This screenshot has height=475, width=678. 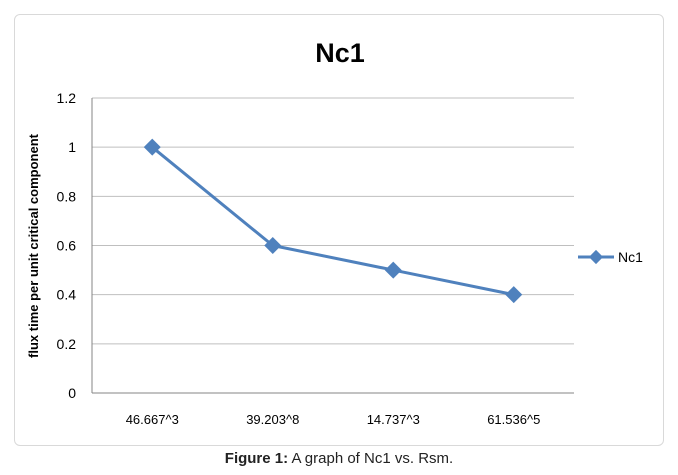 What do you see at coordinates (610, 257) in the screenshot?
I see `legend: Nc1` at bounding box center [610, 257].